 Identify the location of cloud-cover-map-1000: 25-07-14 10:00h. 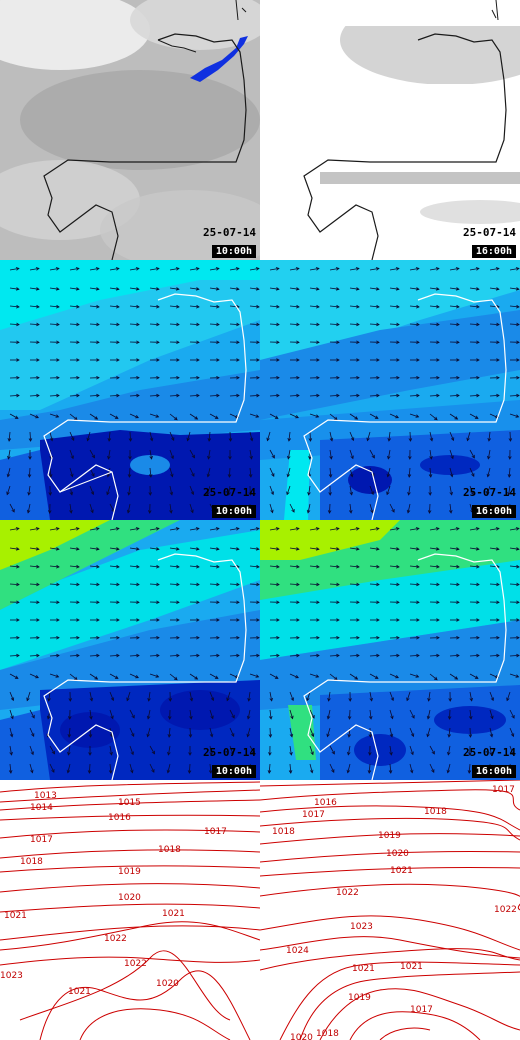
(130, 130).